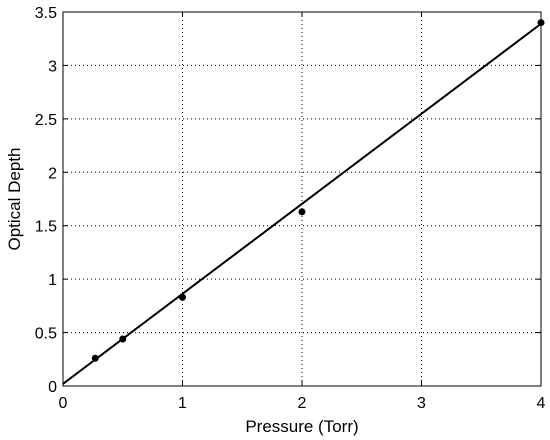 This screenshot has height=440, width=550. Describe the element at coordinates (46, 227) in the screenshot. I see `y-tick-label: 1.5` at that location.